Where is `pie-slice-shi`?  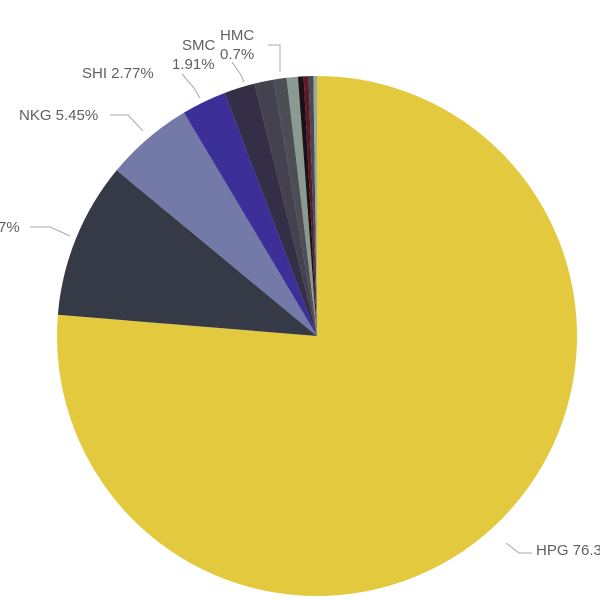 pie-slice-shi is located at coordinates (250, 214).